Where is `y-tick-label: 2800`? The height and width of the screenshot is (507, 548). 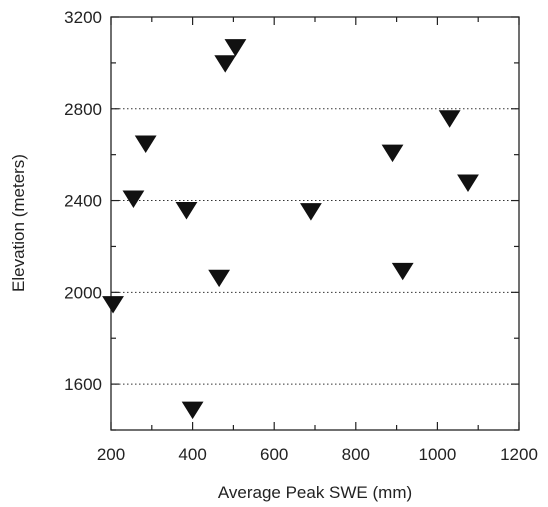 y-tick-label: 2800 is located at coordinates (83, 109).